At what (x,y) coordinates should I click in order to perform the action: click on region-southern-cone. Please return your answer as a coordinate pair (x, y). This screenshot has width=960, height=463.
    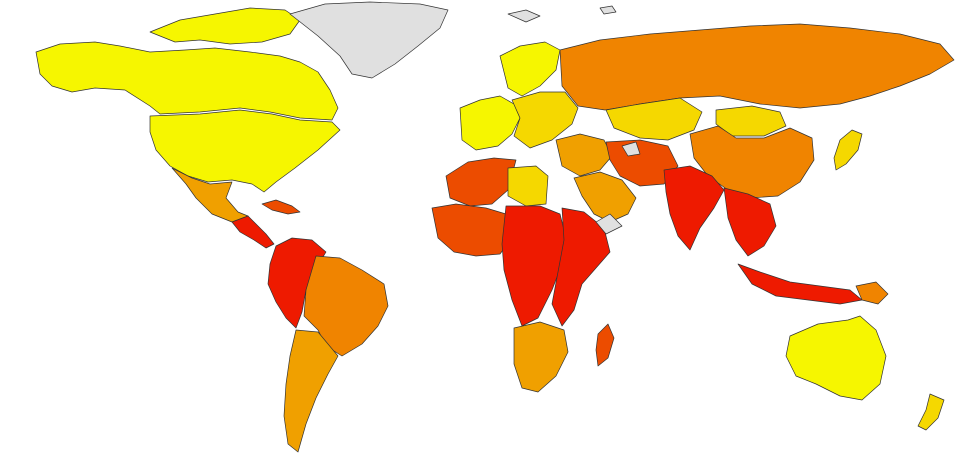
    Looking at the image, I should click on (311, 391).